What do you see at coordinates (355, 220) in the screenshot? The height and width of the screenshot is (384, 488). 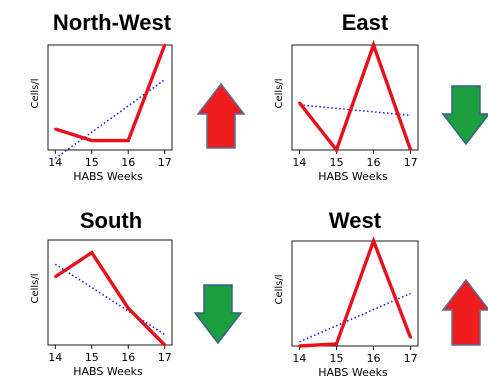 I see `chart-title: West` at bounding box center [355, 220].